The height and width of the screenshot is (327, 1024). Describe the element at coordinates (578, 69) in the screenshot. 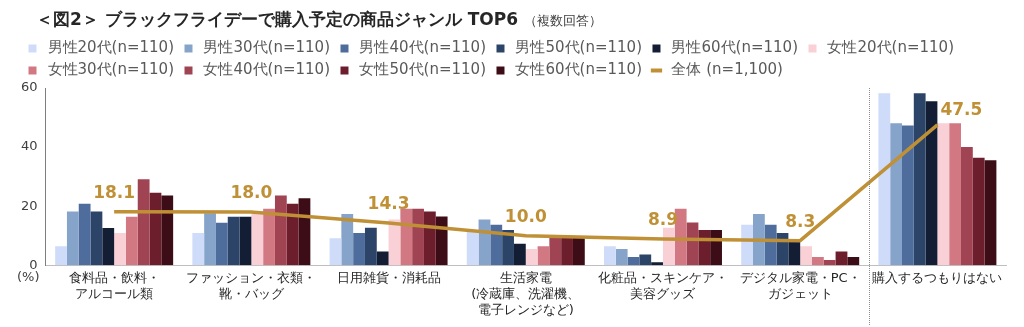

I see `legend-label: 女性60代(n=110)` at that location.